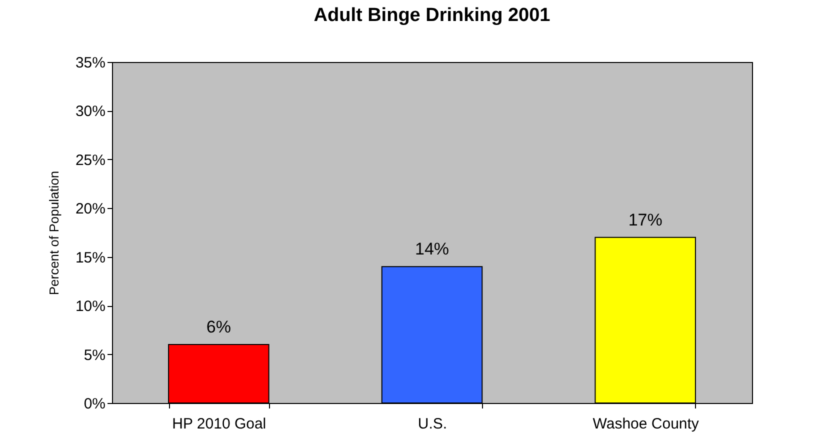 This screenshot has width=822, height=447. Describe the element at coordinates (433, 424) in the screenshot. I see `x-tick-label: U.S.` at that location.